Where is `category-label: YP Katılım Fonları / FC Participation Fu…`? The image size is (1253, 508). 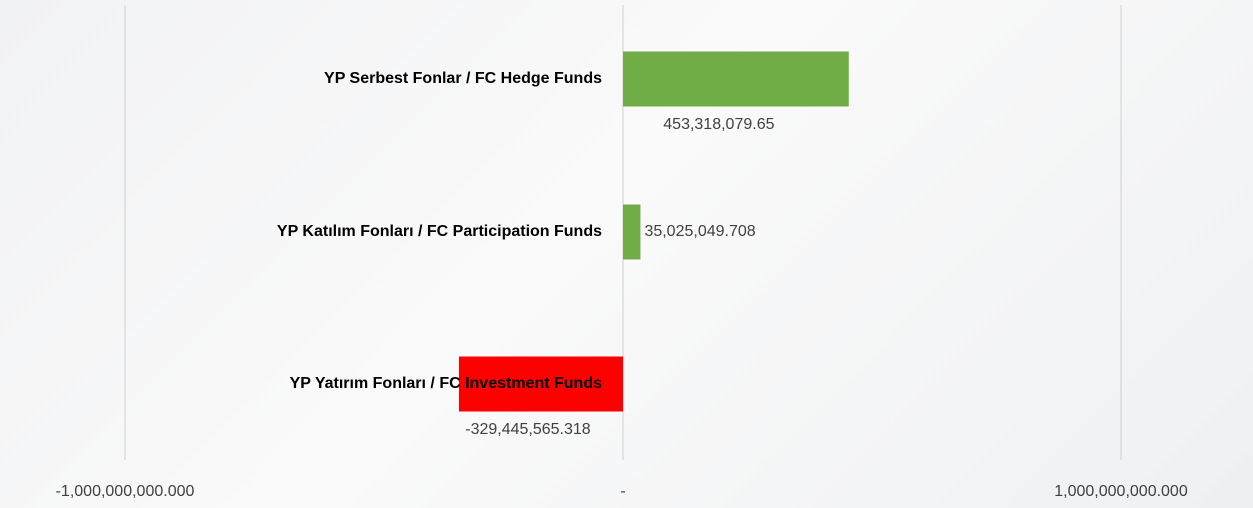 category-label: YP Katılım Fonları / FC Participation Fu… is located at coordinates (439, 231).